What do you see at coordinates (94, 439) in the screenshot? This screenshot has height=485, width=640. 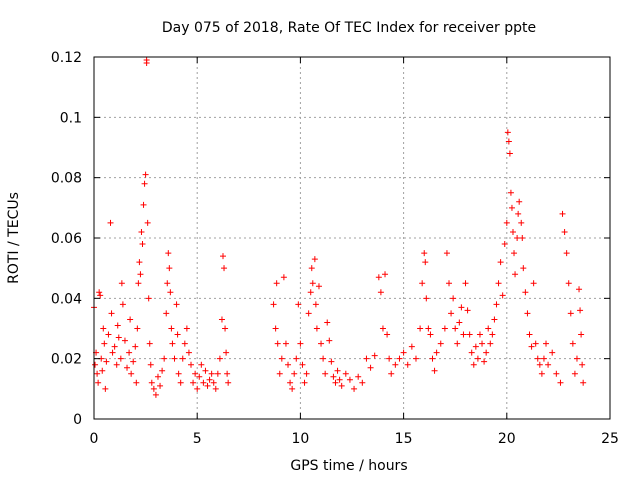 I see `x-tick-label: 0` at bounding box center [94, 439].